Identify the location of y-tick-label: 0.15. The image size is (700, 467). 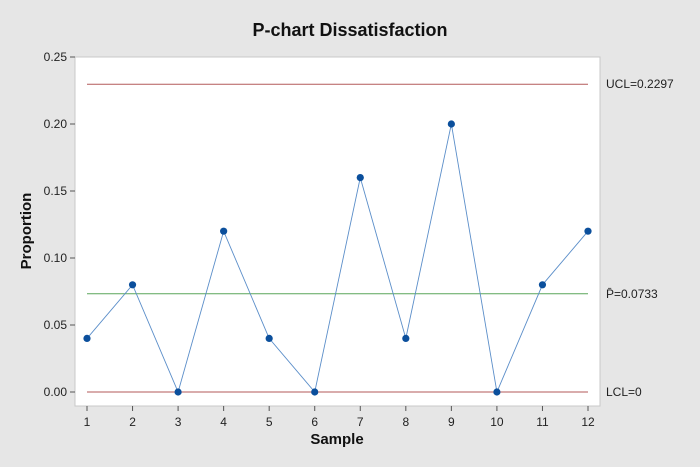
(56, 191).